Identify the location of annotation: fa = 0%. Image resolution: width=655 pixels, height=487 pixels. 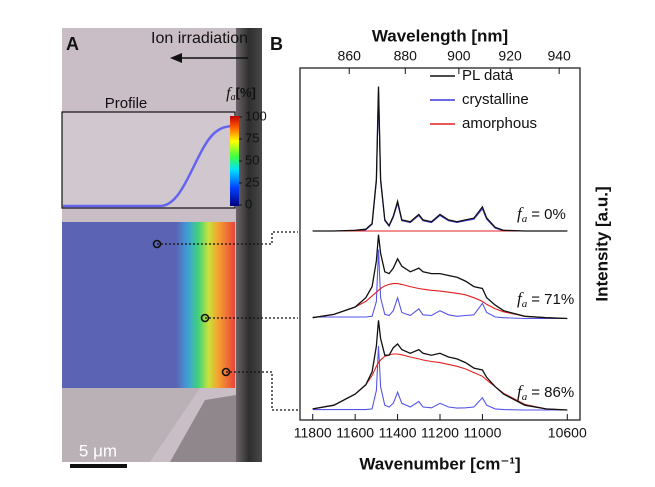
(541, 214).